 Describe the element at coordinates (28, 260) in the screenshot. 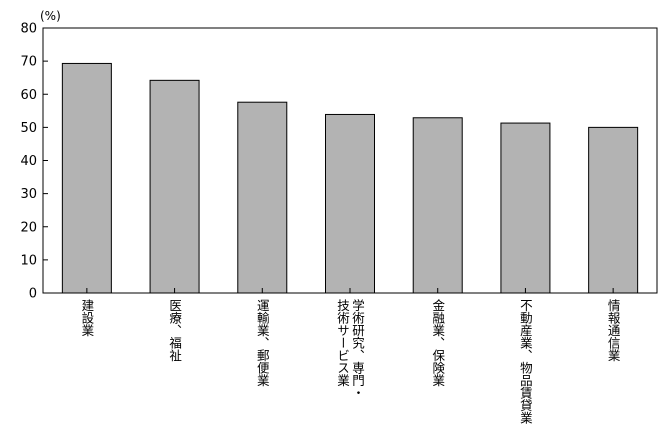

I see `y-tick-label: 10` at that location.